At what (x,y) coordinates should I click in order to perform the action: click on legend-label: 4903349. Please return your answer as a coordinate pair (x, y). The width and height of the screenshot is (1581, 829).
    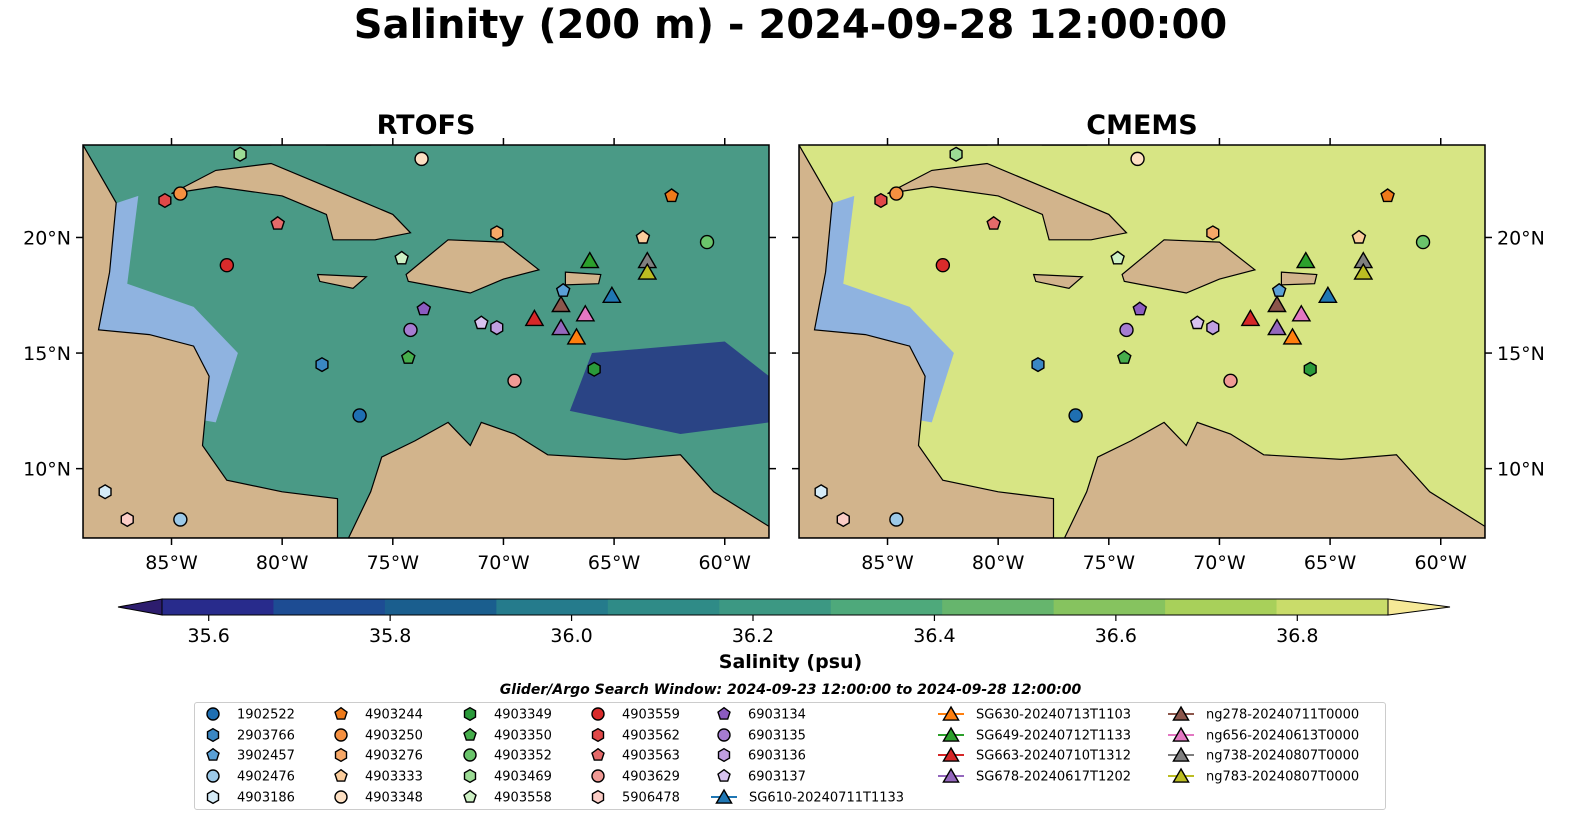
    Looking at the image, I should click on (523, 715).